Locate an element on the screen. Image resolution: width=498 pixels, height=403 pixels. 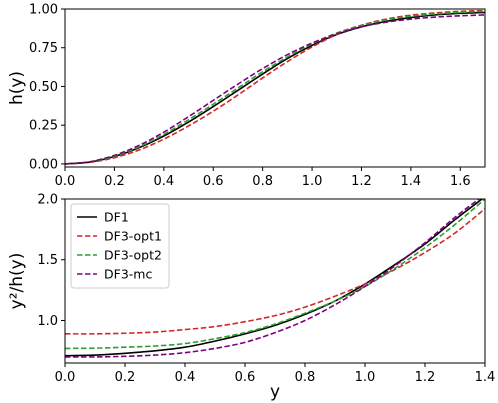
h-of-y-y-ticks: 0.00 0.25 0.50 0.75 1.00 is located at coordinates (47, 87).